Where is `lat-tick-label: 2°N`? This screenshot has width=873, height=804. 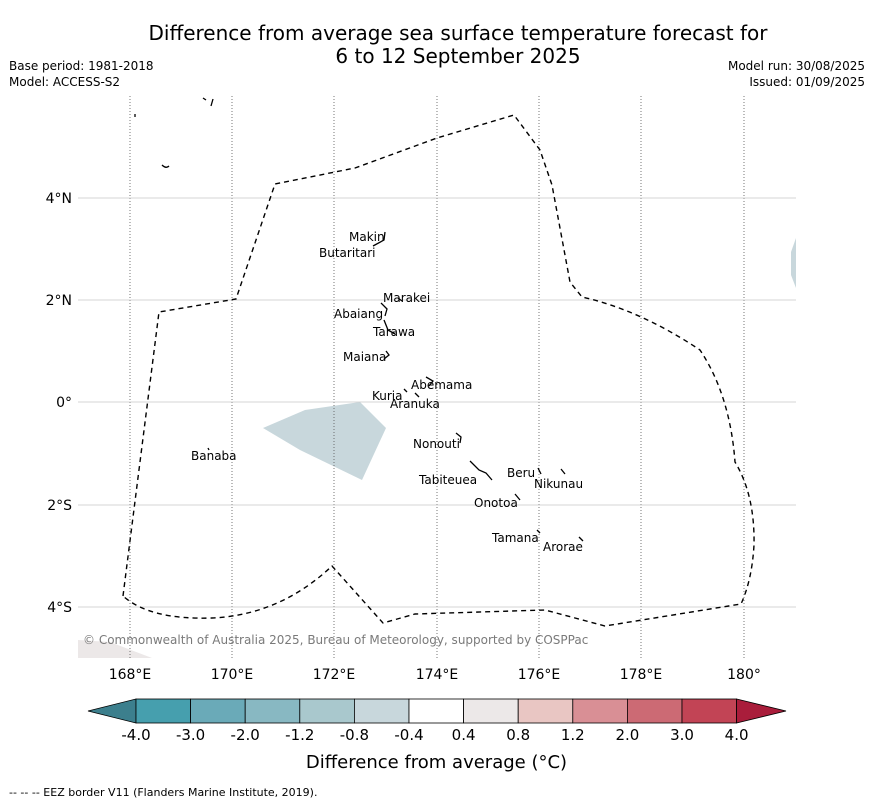
lat-tick-label: 2°N is located at coordinates (59, 301).